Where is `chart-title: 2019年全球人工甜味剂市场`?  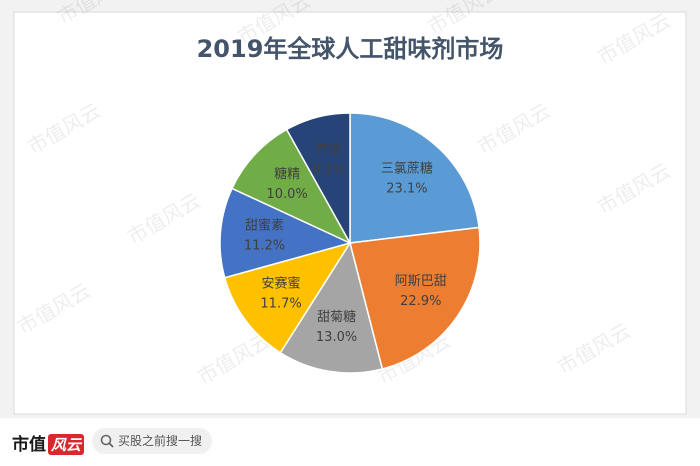
chart-title: 2019年全球人工甜味剂市场 is located at coordinates (350, 49).